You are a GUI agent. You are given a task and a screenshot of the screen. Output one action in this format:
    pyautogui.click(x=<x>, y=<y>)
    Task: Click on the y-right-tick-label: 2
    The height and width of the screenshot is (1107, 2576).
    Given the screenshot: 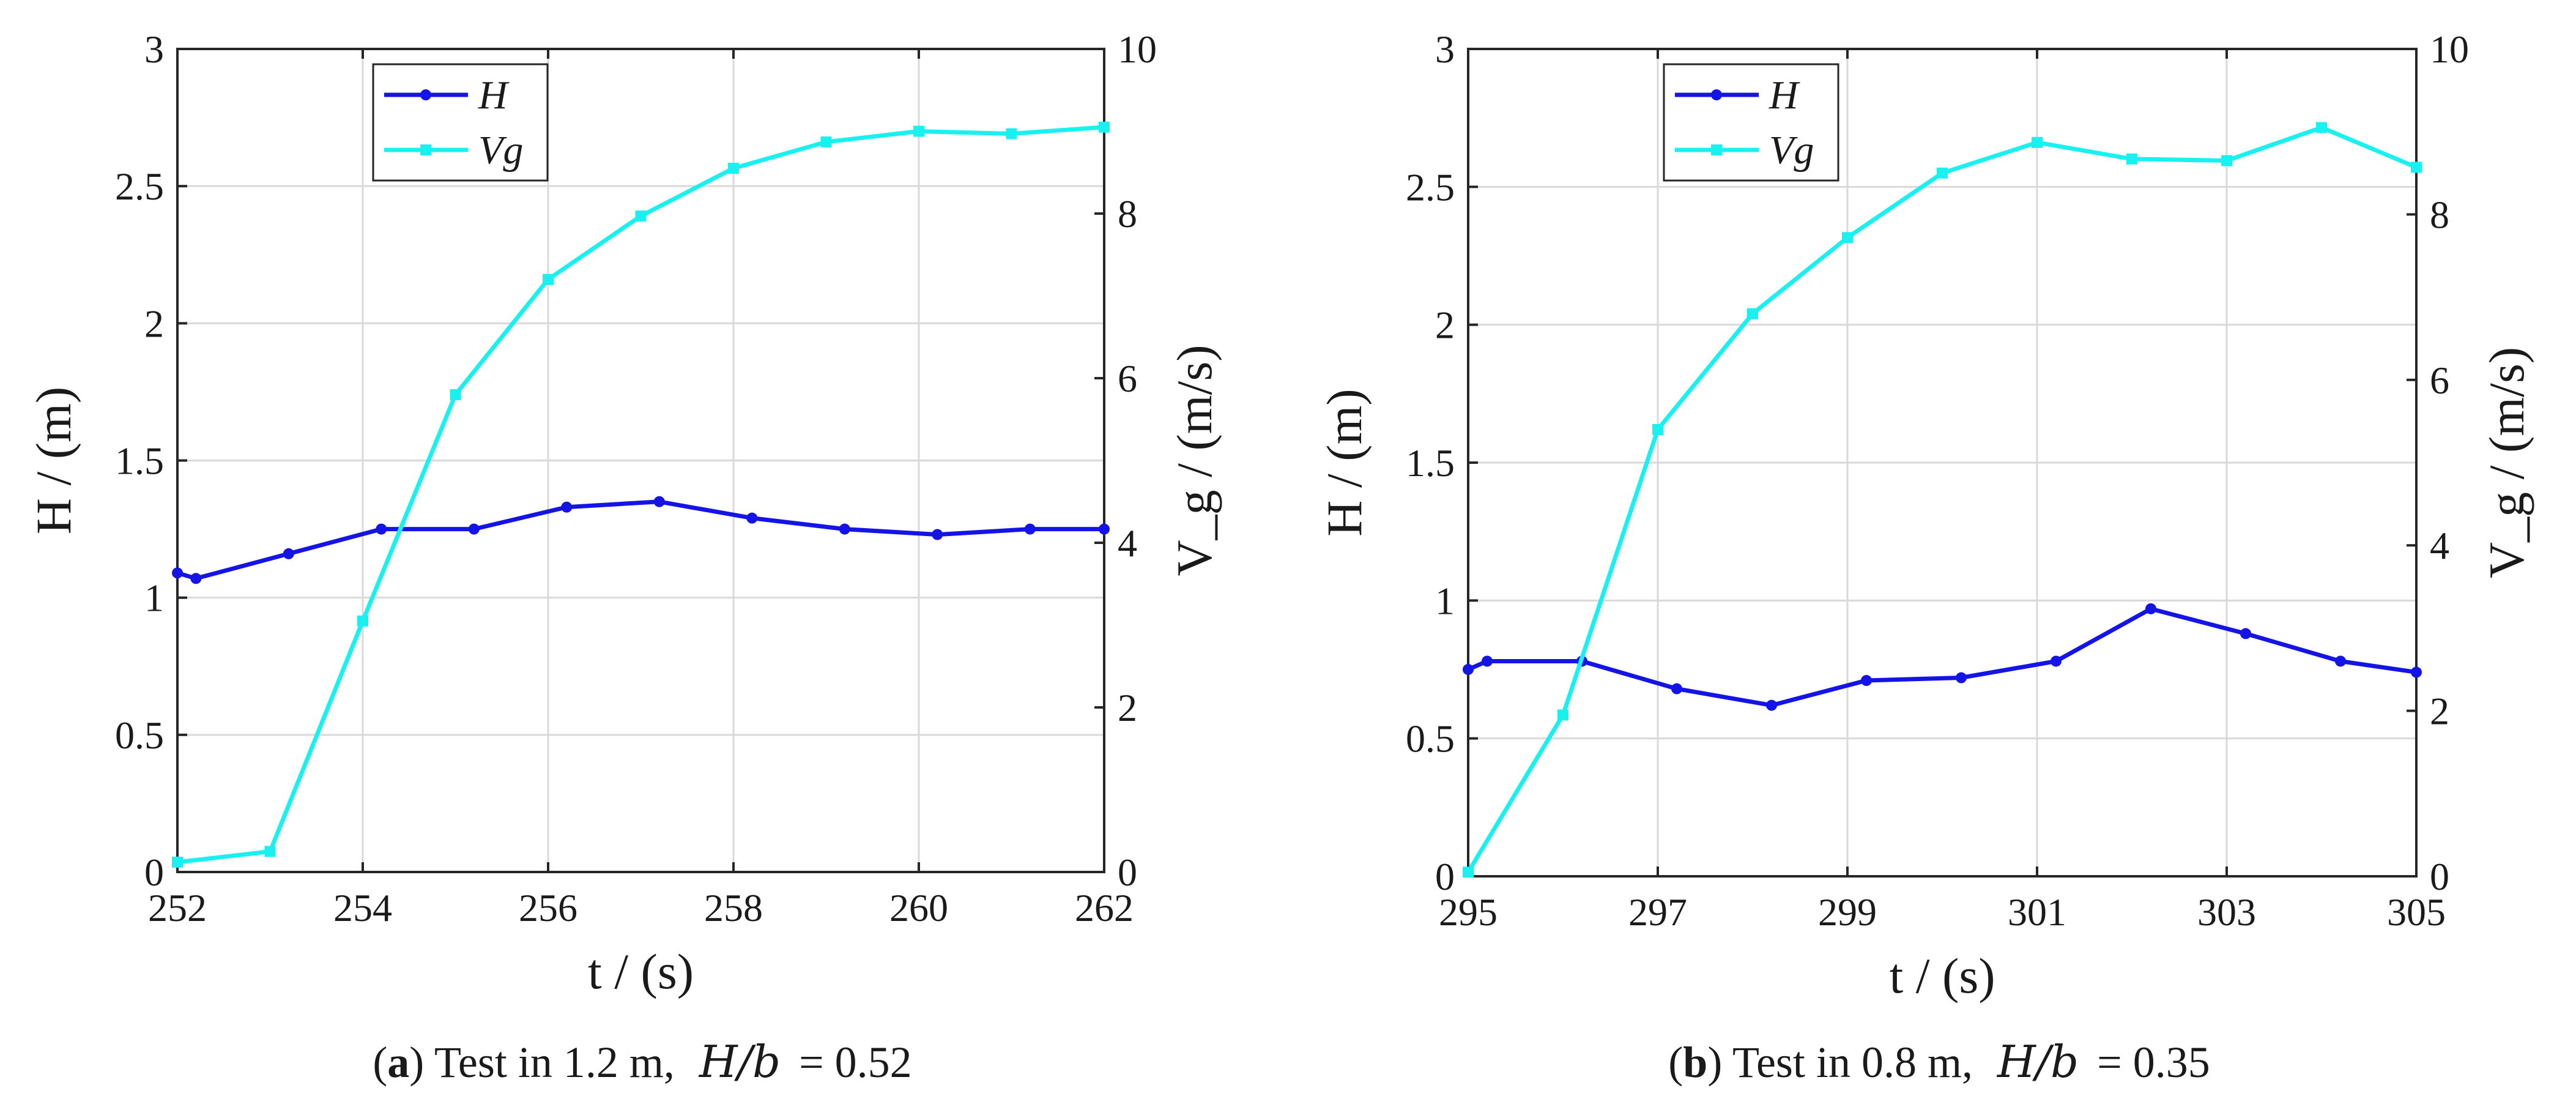 What is the action you would take?
    pyautogui.click(x=2439, y=711)
    